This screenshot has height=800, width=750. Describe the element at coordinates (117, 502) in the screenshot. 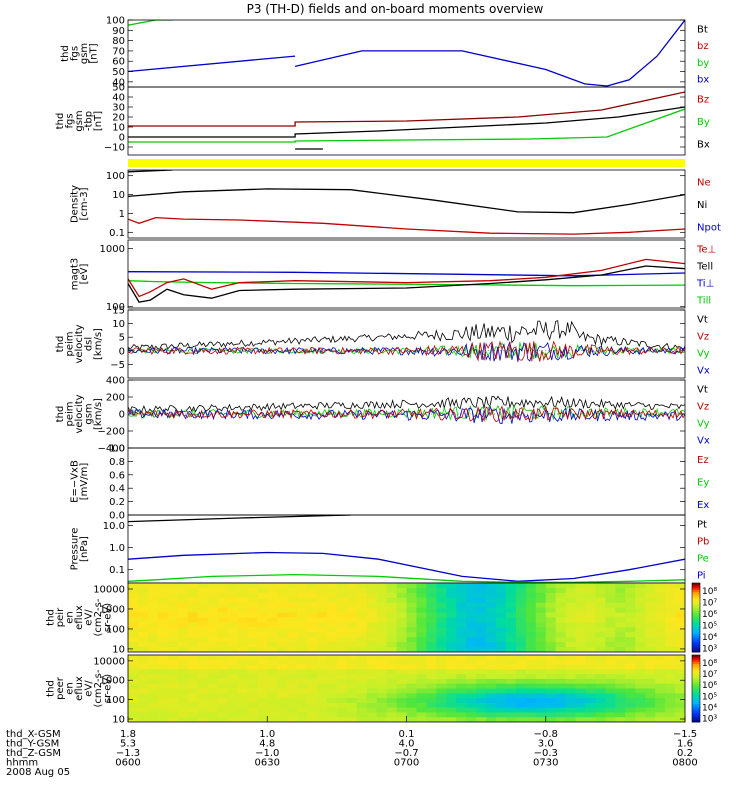

I see `y-tick-label: 0.2` at that location.